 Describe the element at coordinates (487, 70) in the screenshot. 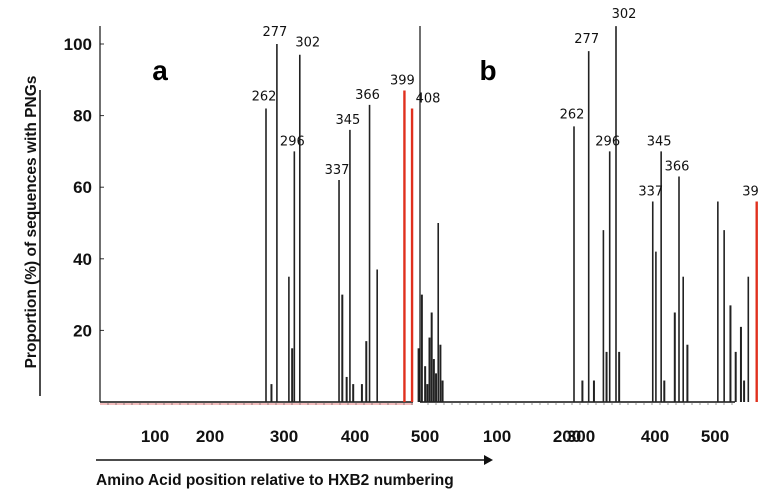

I see `panel-label: b` at that location.